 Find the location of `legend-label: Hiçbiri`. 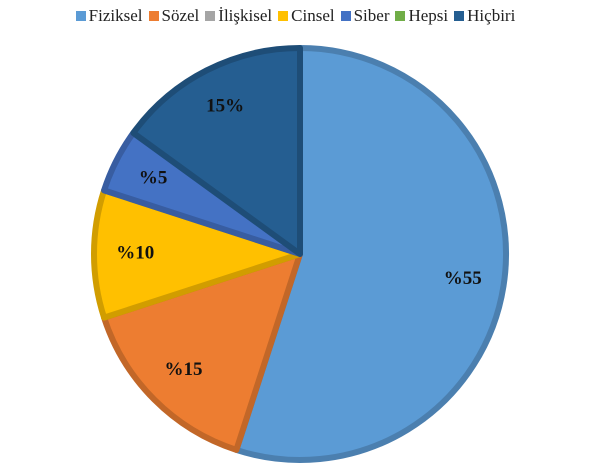

legend-label: Hiçbiri is located at coordinates (491, 15).